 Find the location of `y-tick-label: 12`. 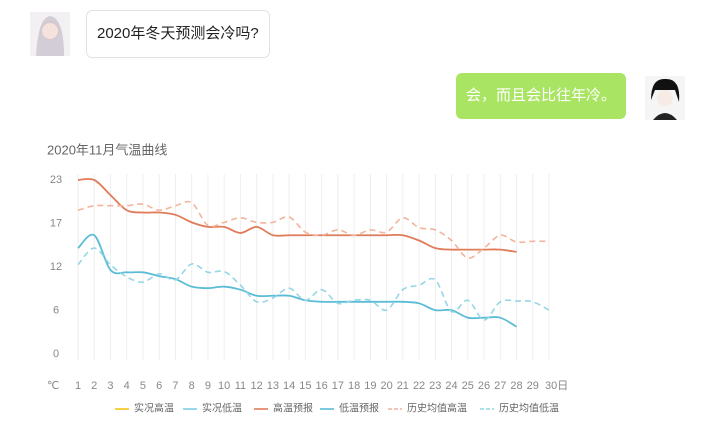

y-tick-label: 12 is located at coordinates (56, 267).